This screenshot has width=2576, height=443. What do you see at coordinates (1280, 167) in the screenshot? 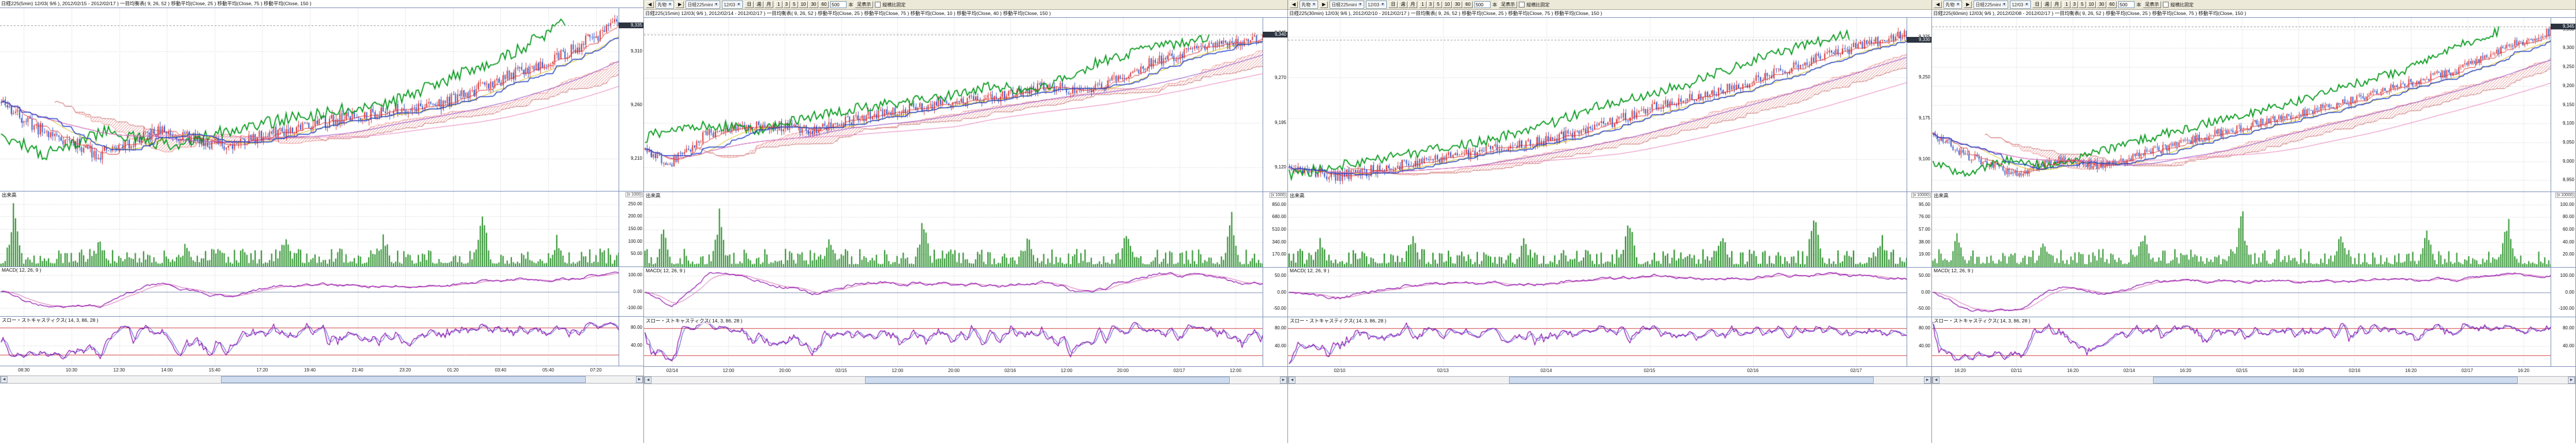
I see `axis-label: 9,120` at bounding box center [1280, 167].